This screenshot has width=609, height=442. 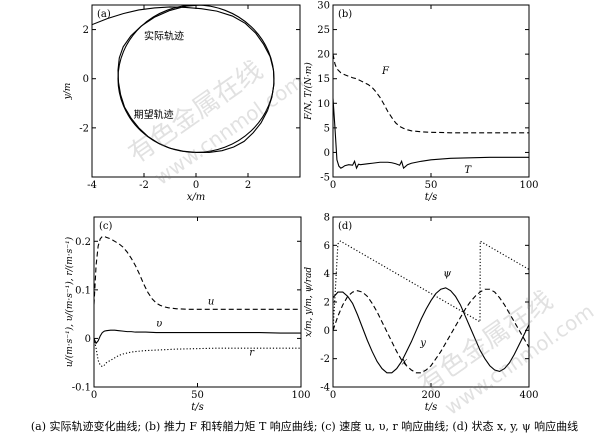 I want to click on y-tick-label: 25, so click(x=323, y=30).